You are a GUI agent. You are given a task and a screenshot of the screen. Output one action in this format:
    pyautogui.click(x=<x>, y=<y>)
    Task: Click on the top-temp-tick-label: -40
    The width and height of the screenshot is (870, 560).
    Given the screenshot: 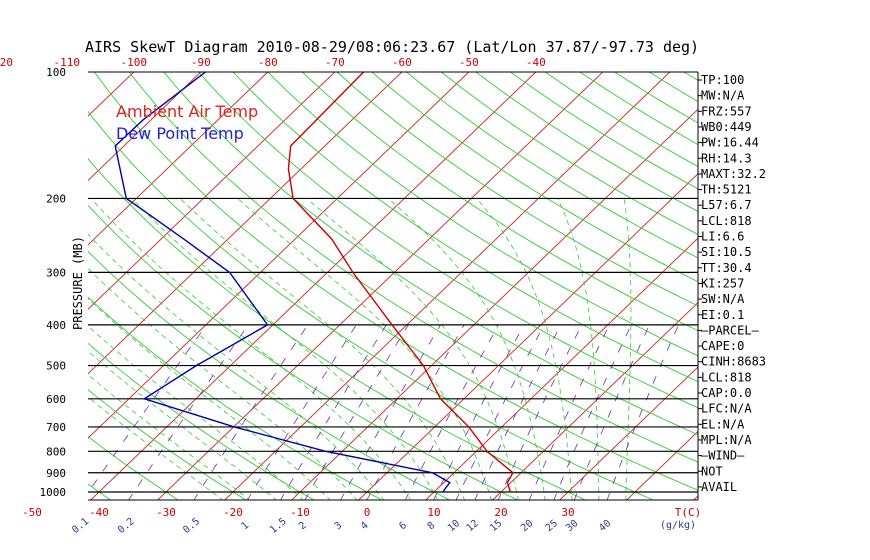 What is the action you would take?
    pyautogui.click(x=536, y=62)
    